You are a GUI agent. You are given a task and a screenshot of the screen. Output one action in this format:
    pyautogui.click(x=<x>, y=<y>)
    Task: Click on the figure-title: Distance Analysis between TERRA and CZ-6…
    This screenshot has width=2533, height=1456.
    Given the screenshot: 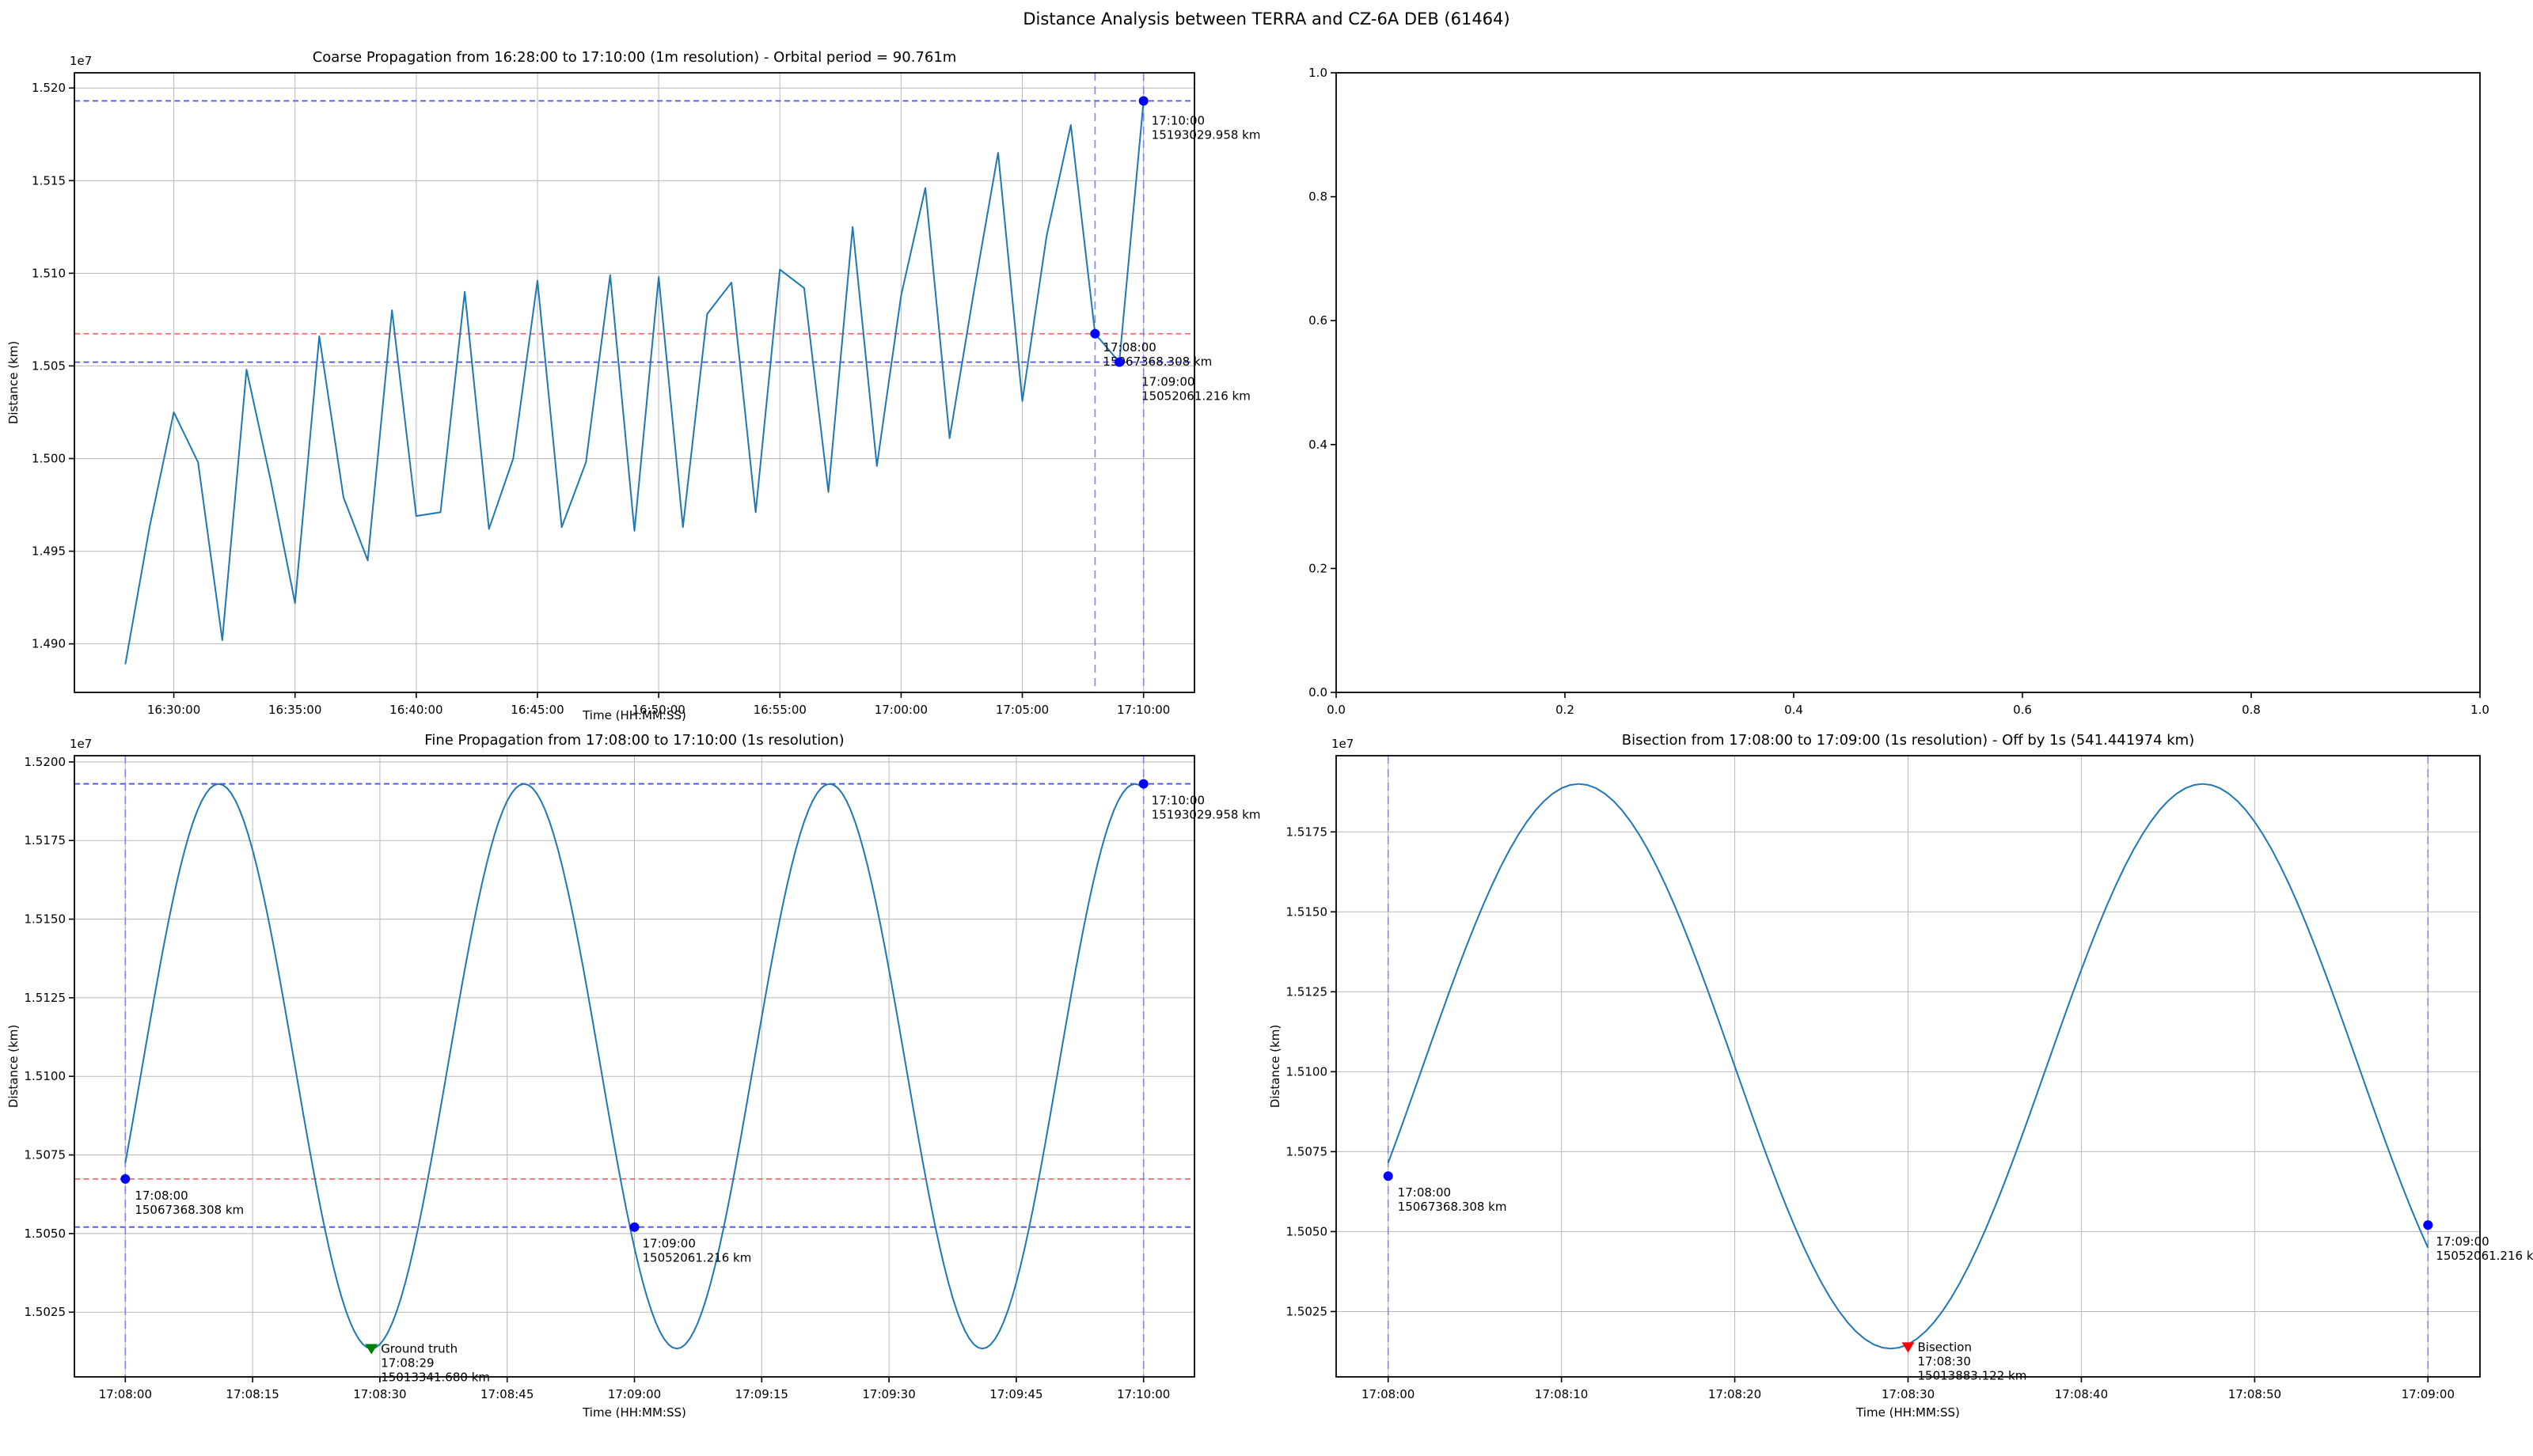 What is the action you would take?
    pyautogui.click(x=1266, y=18)
    